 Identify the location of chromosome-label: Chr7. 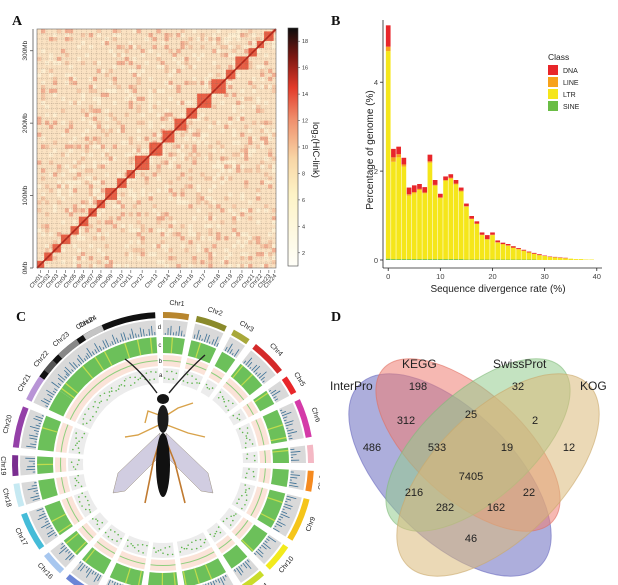
(319, 453).